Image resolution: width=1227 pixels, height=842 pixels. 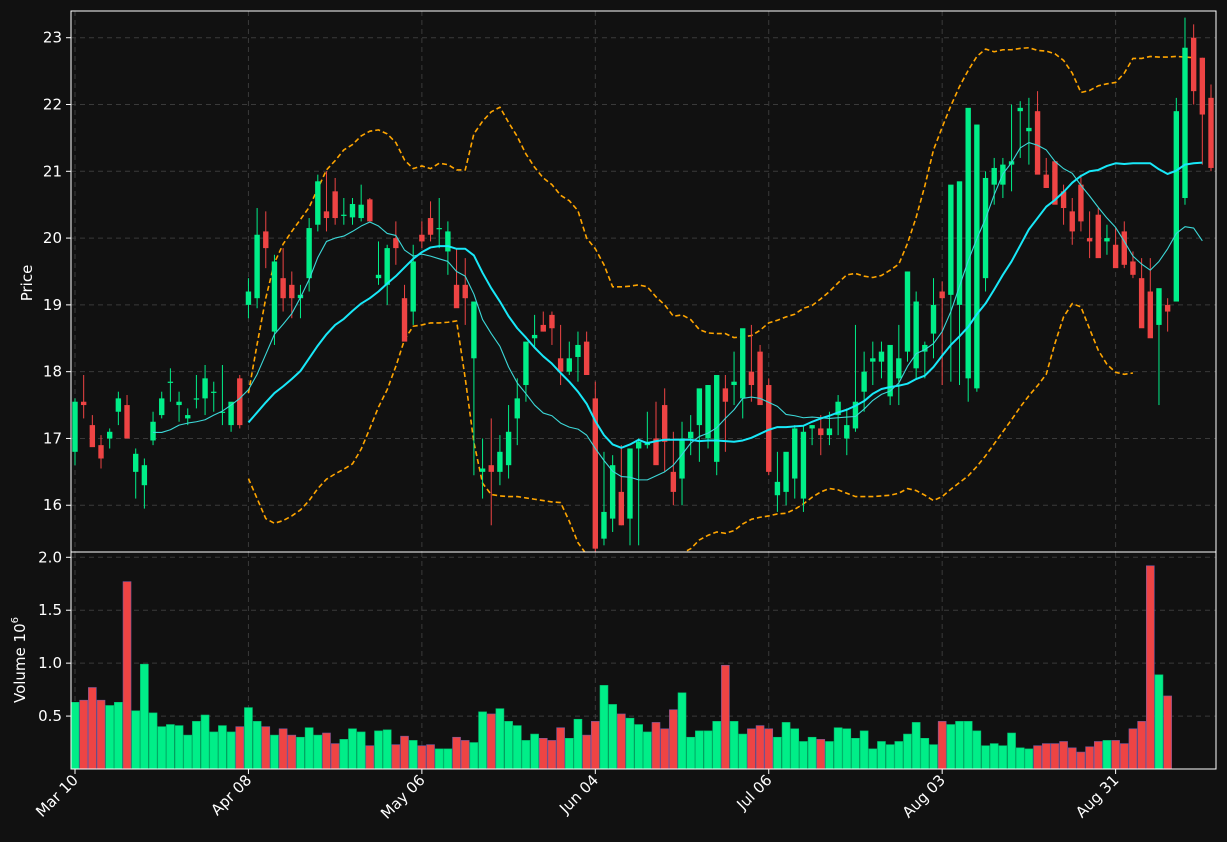 I want to click on price-tick-label: 16, so click(x=52, y=505).